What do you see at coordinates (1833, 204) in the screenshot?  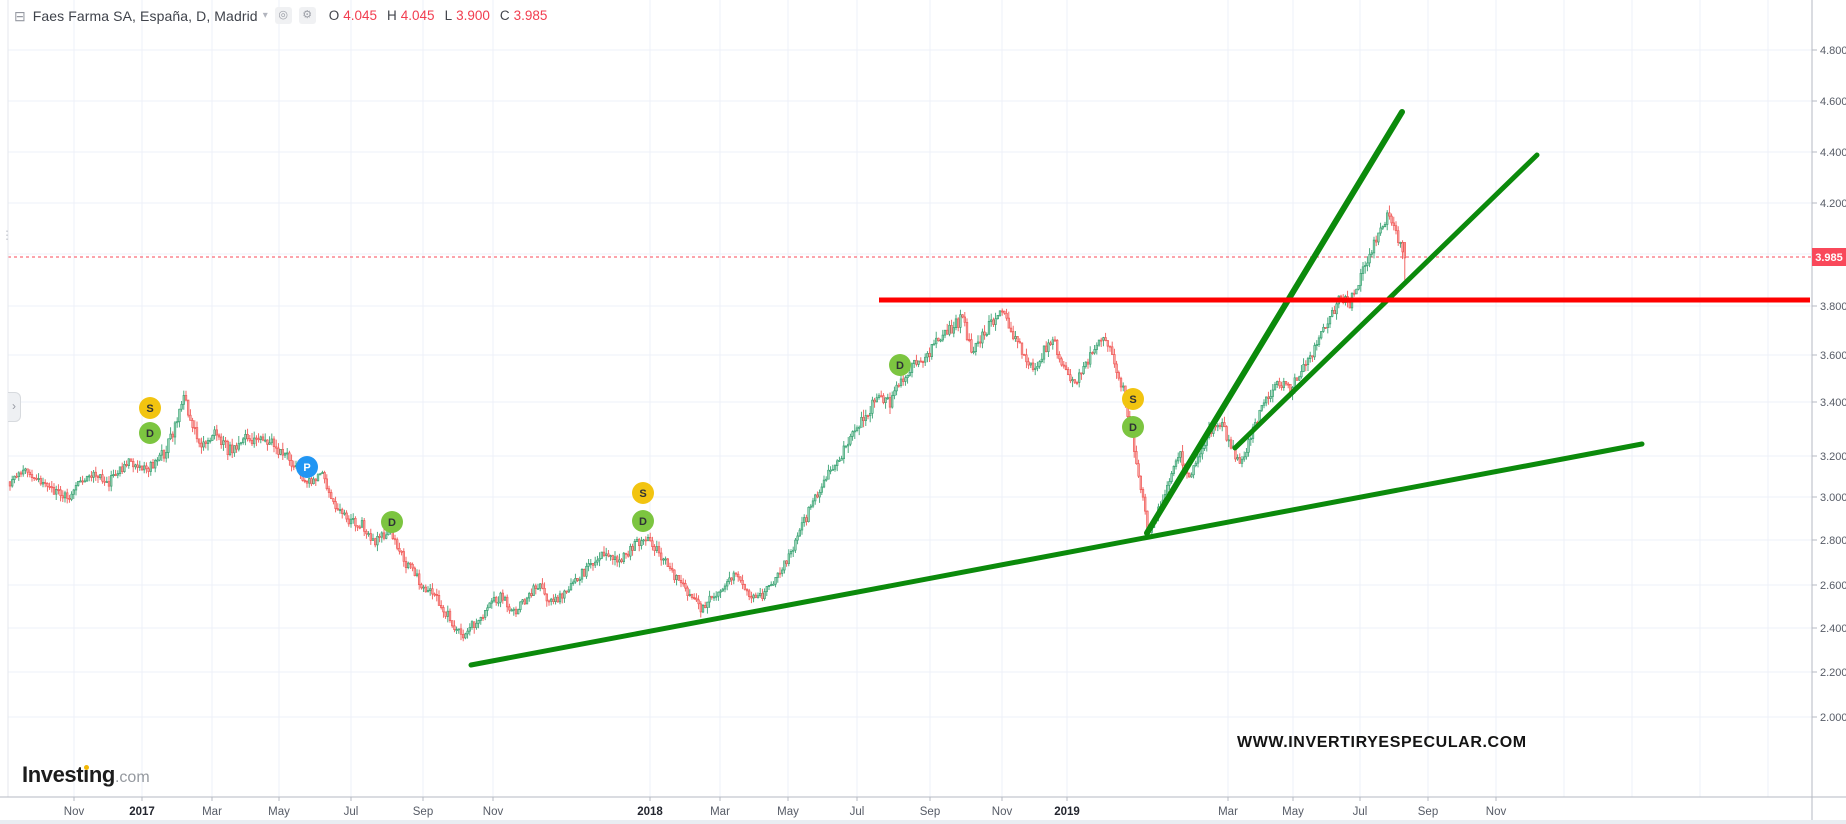 I see `y-tick-label: 4.200` at bounding box center [1833, 204].